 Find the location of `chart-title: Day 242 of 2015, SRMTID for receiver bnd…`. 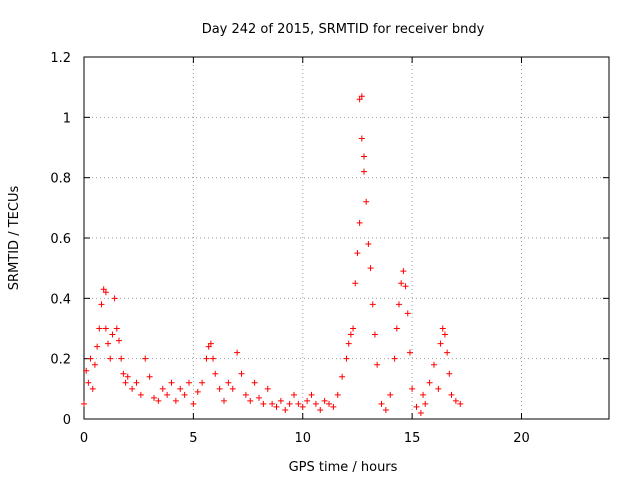

chart-title: Day 242 of 2015, SRMTID for receiver bnd… is located at coordinates (343, 29).